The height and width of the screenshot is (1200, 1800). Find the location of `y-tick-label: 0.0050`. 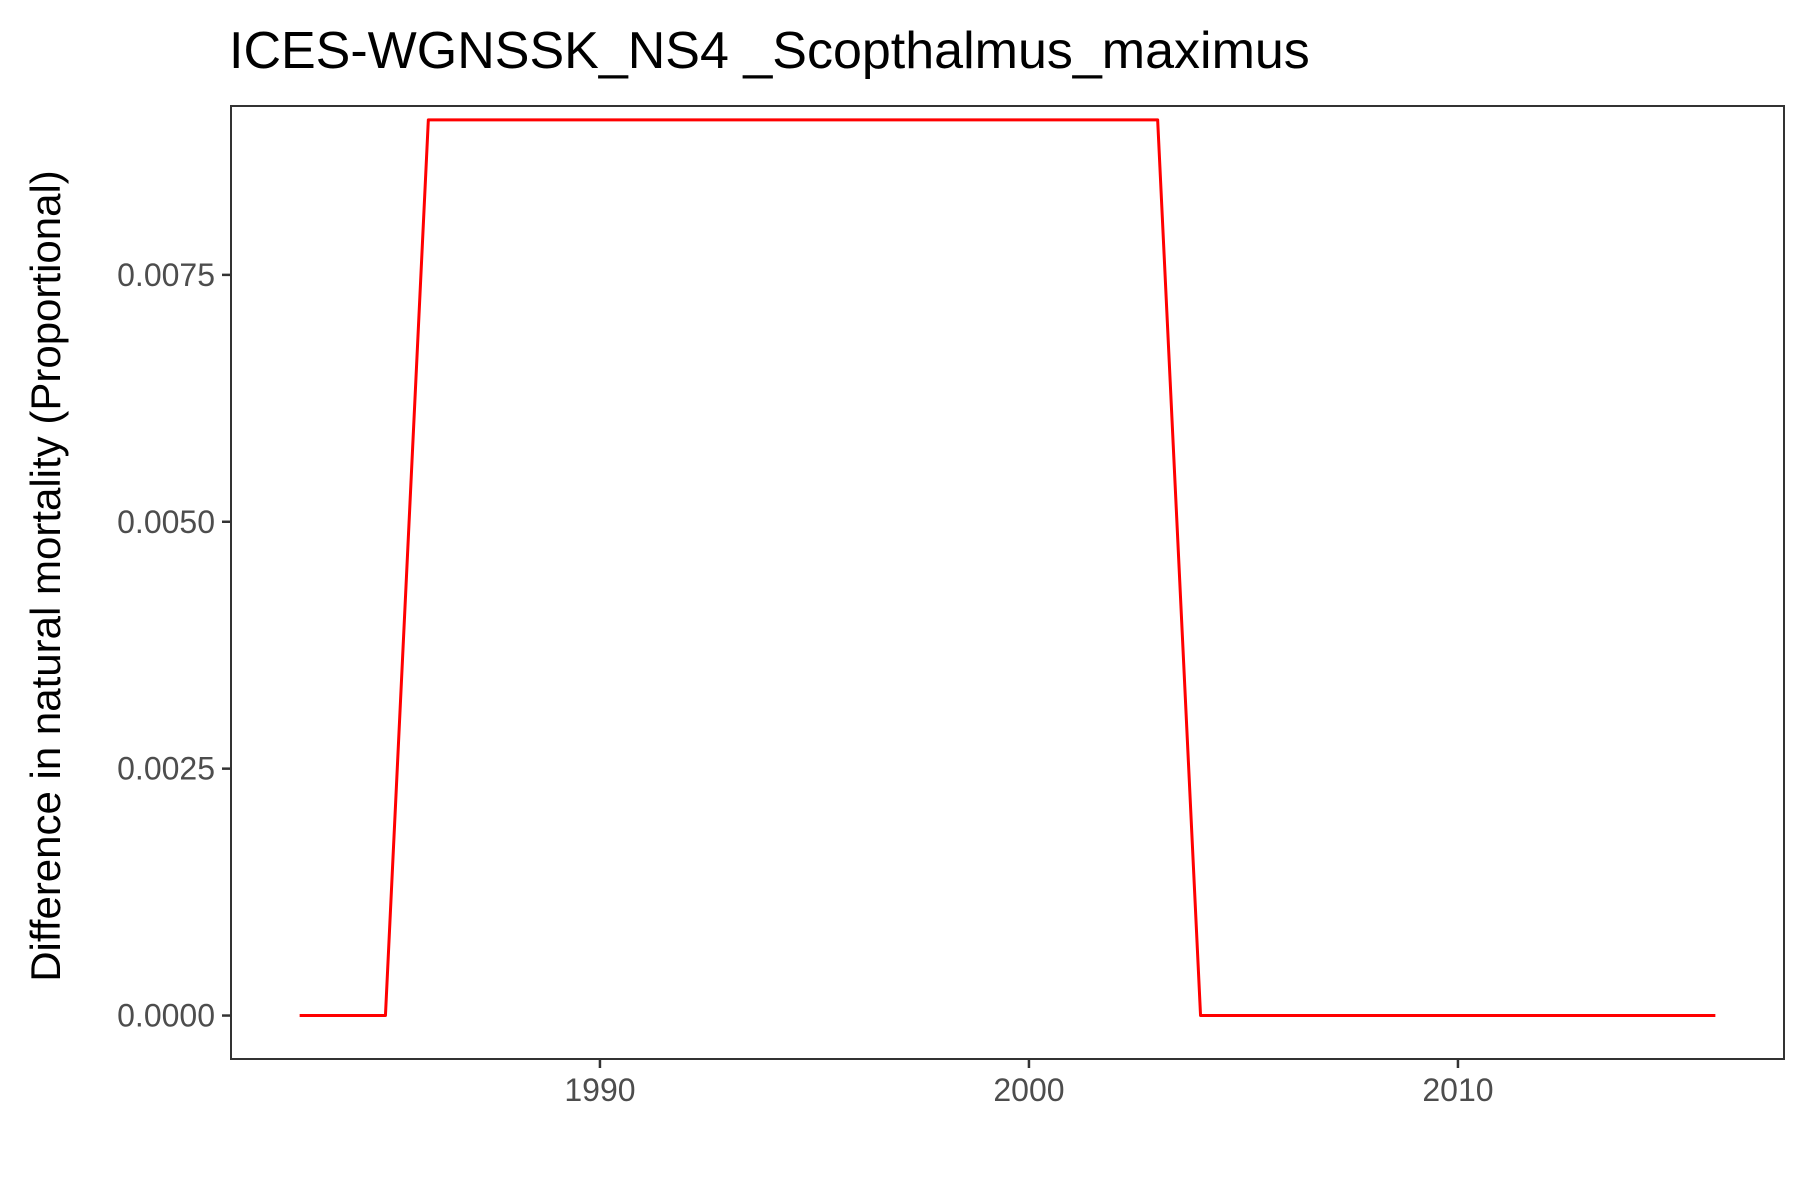

y-tick-label: 0.0050 is located at coordinates (166, 522).